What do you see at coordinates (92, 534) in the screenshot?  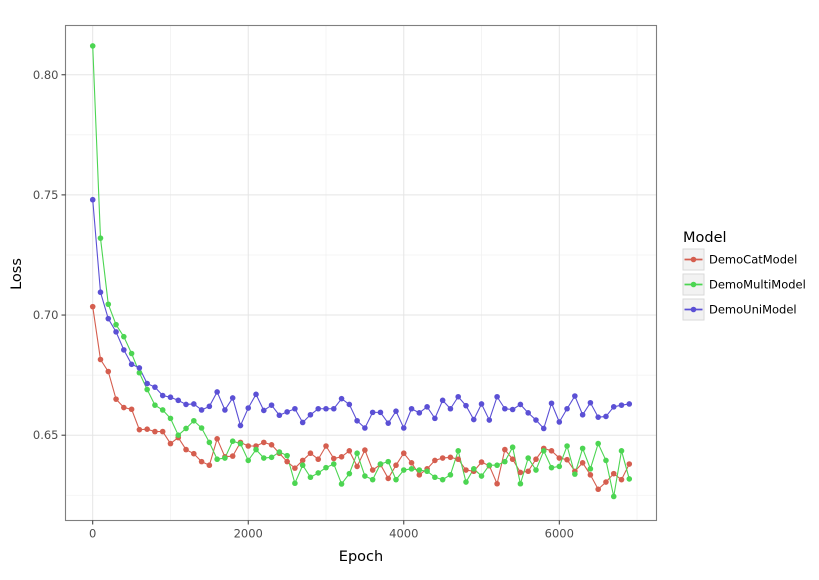 I see `x-tick-label: 0` at bounding box center [92, 534].